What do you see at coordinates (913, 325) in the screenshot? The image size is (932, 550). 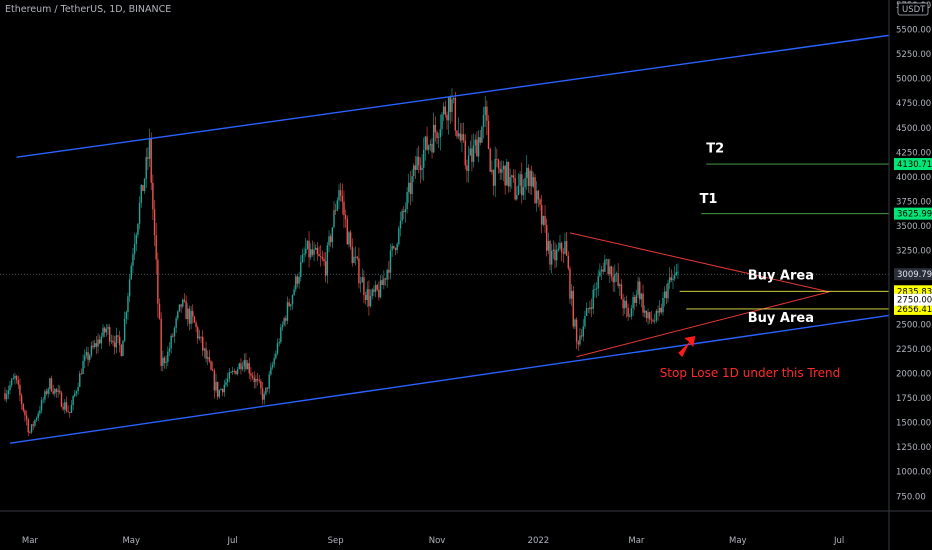 I see `y-tick-label: 2500.00` at bounding box center [913, 325].